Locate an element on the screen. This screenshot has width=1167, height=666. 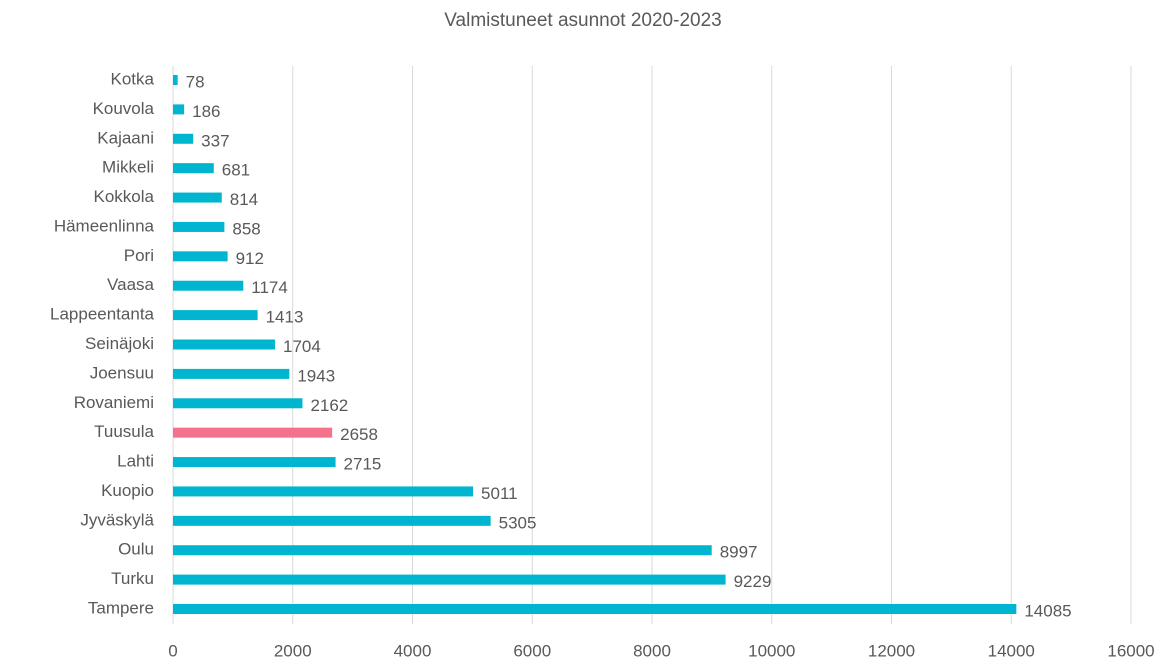
y-tick-label: Mikkeli is located at coordinates (128, 167).